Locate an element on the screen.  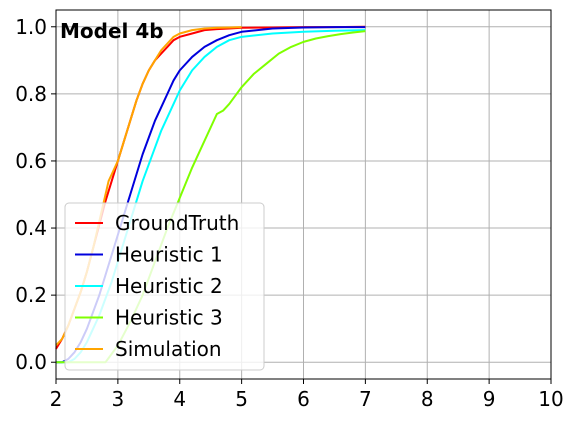
x-tick-label: 10 is located at coordinates (550, 399).